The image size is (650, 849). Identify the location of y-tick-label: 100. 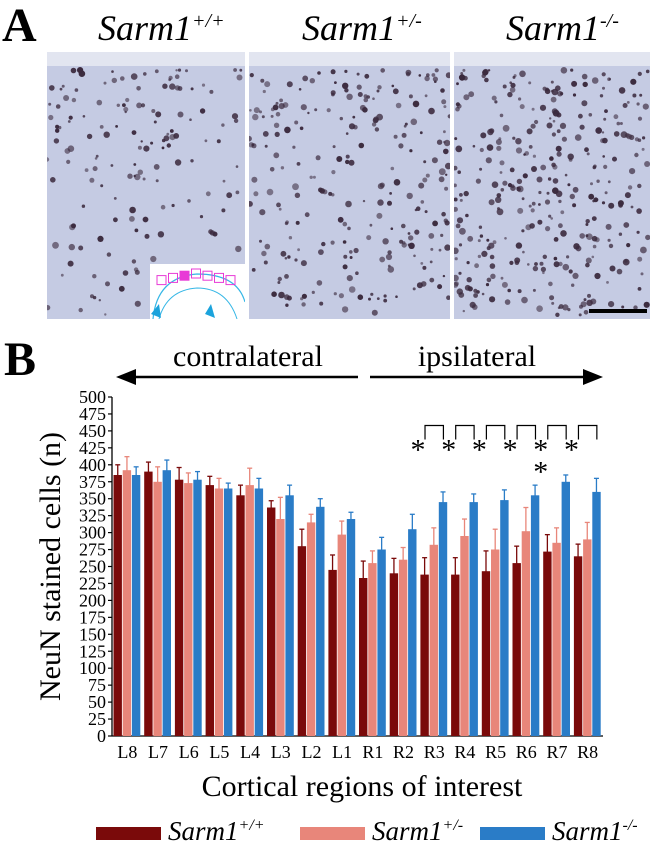
(92, 668).